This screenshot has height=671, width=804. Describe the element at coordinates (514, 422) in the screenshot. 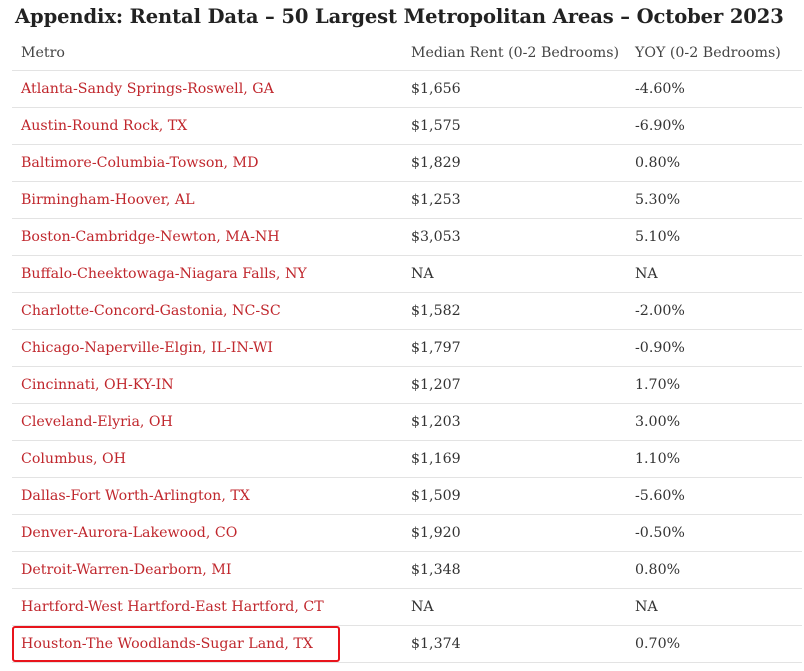

I see `median-rent-cell: $1,203` at that location.